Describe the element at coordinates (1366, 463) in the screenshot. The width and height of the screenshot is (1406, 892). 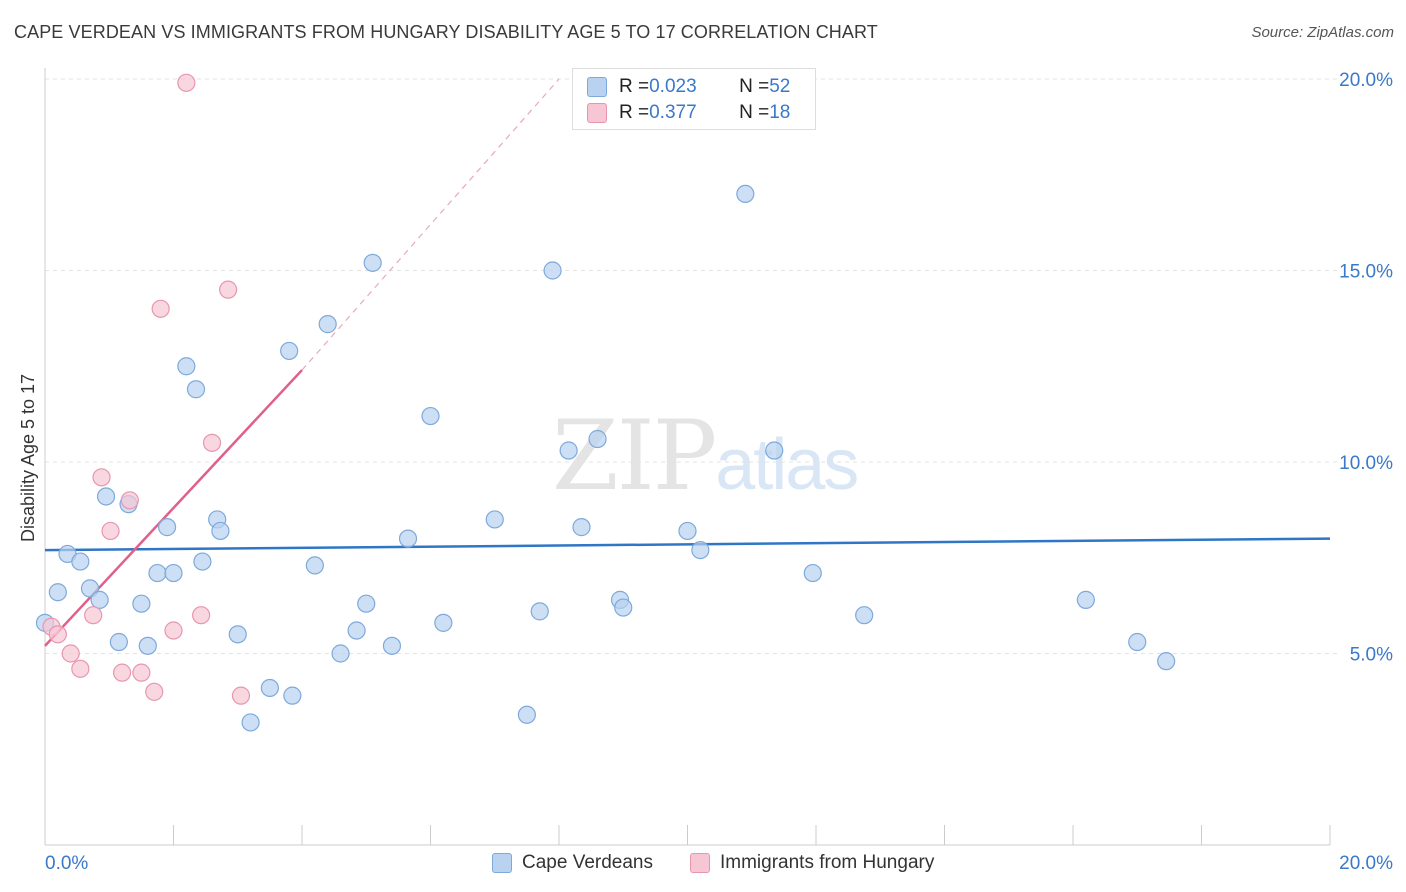
I see `y-tick-label: 10.0%` at that location.